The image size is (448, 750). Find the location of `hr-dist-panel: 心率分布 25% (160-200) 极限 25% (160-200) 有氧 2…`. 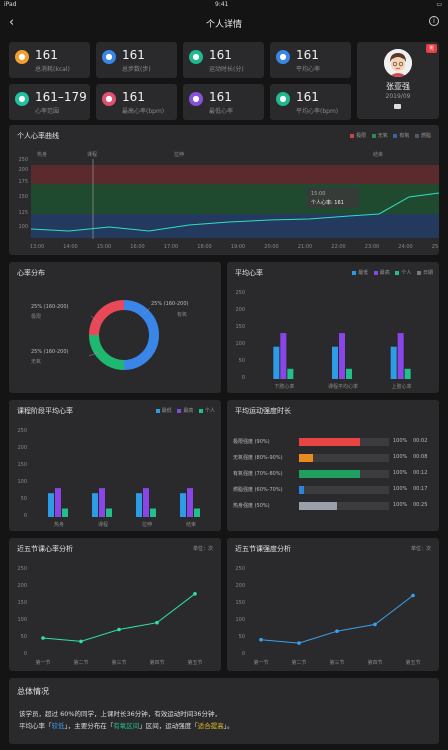

hr-dist-panel: 心率分布 25% (160-200) 极限 25% (160-200) 有氧 2… is located at coordinates (115, 327).